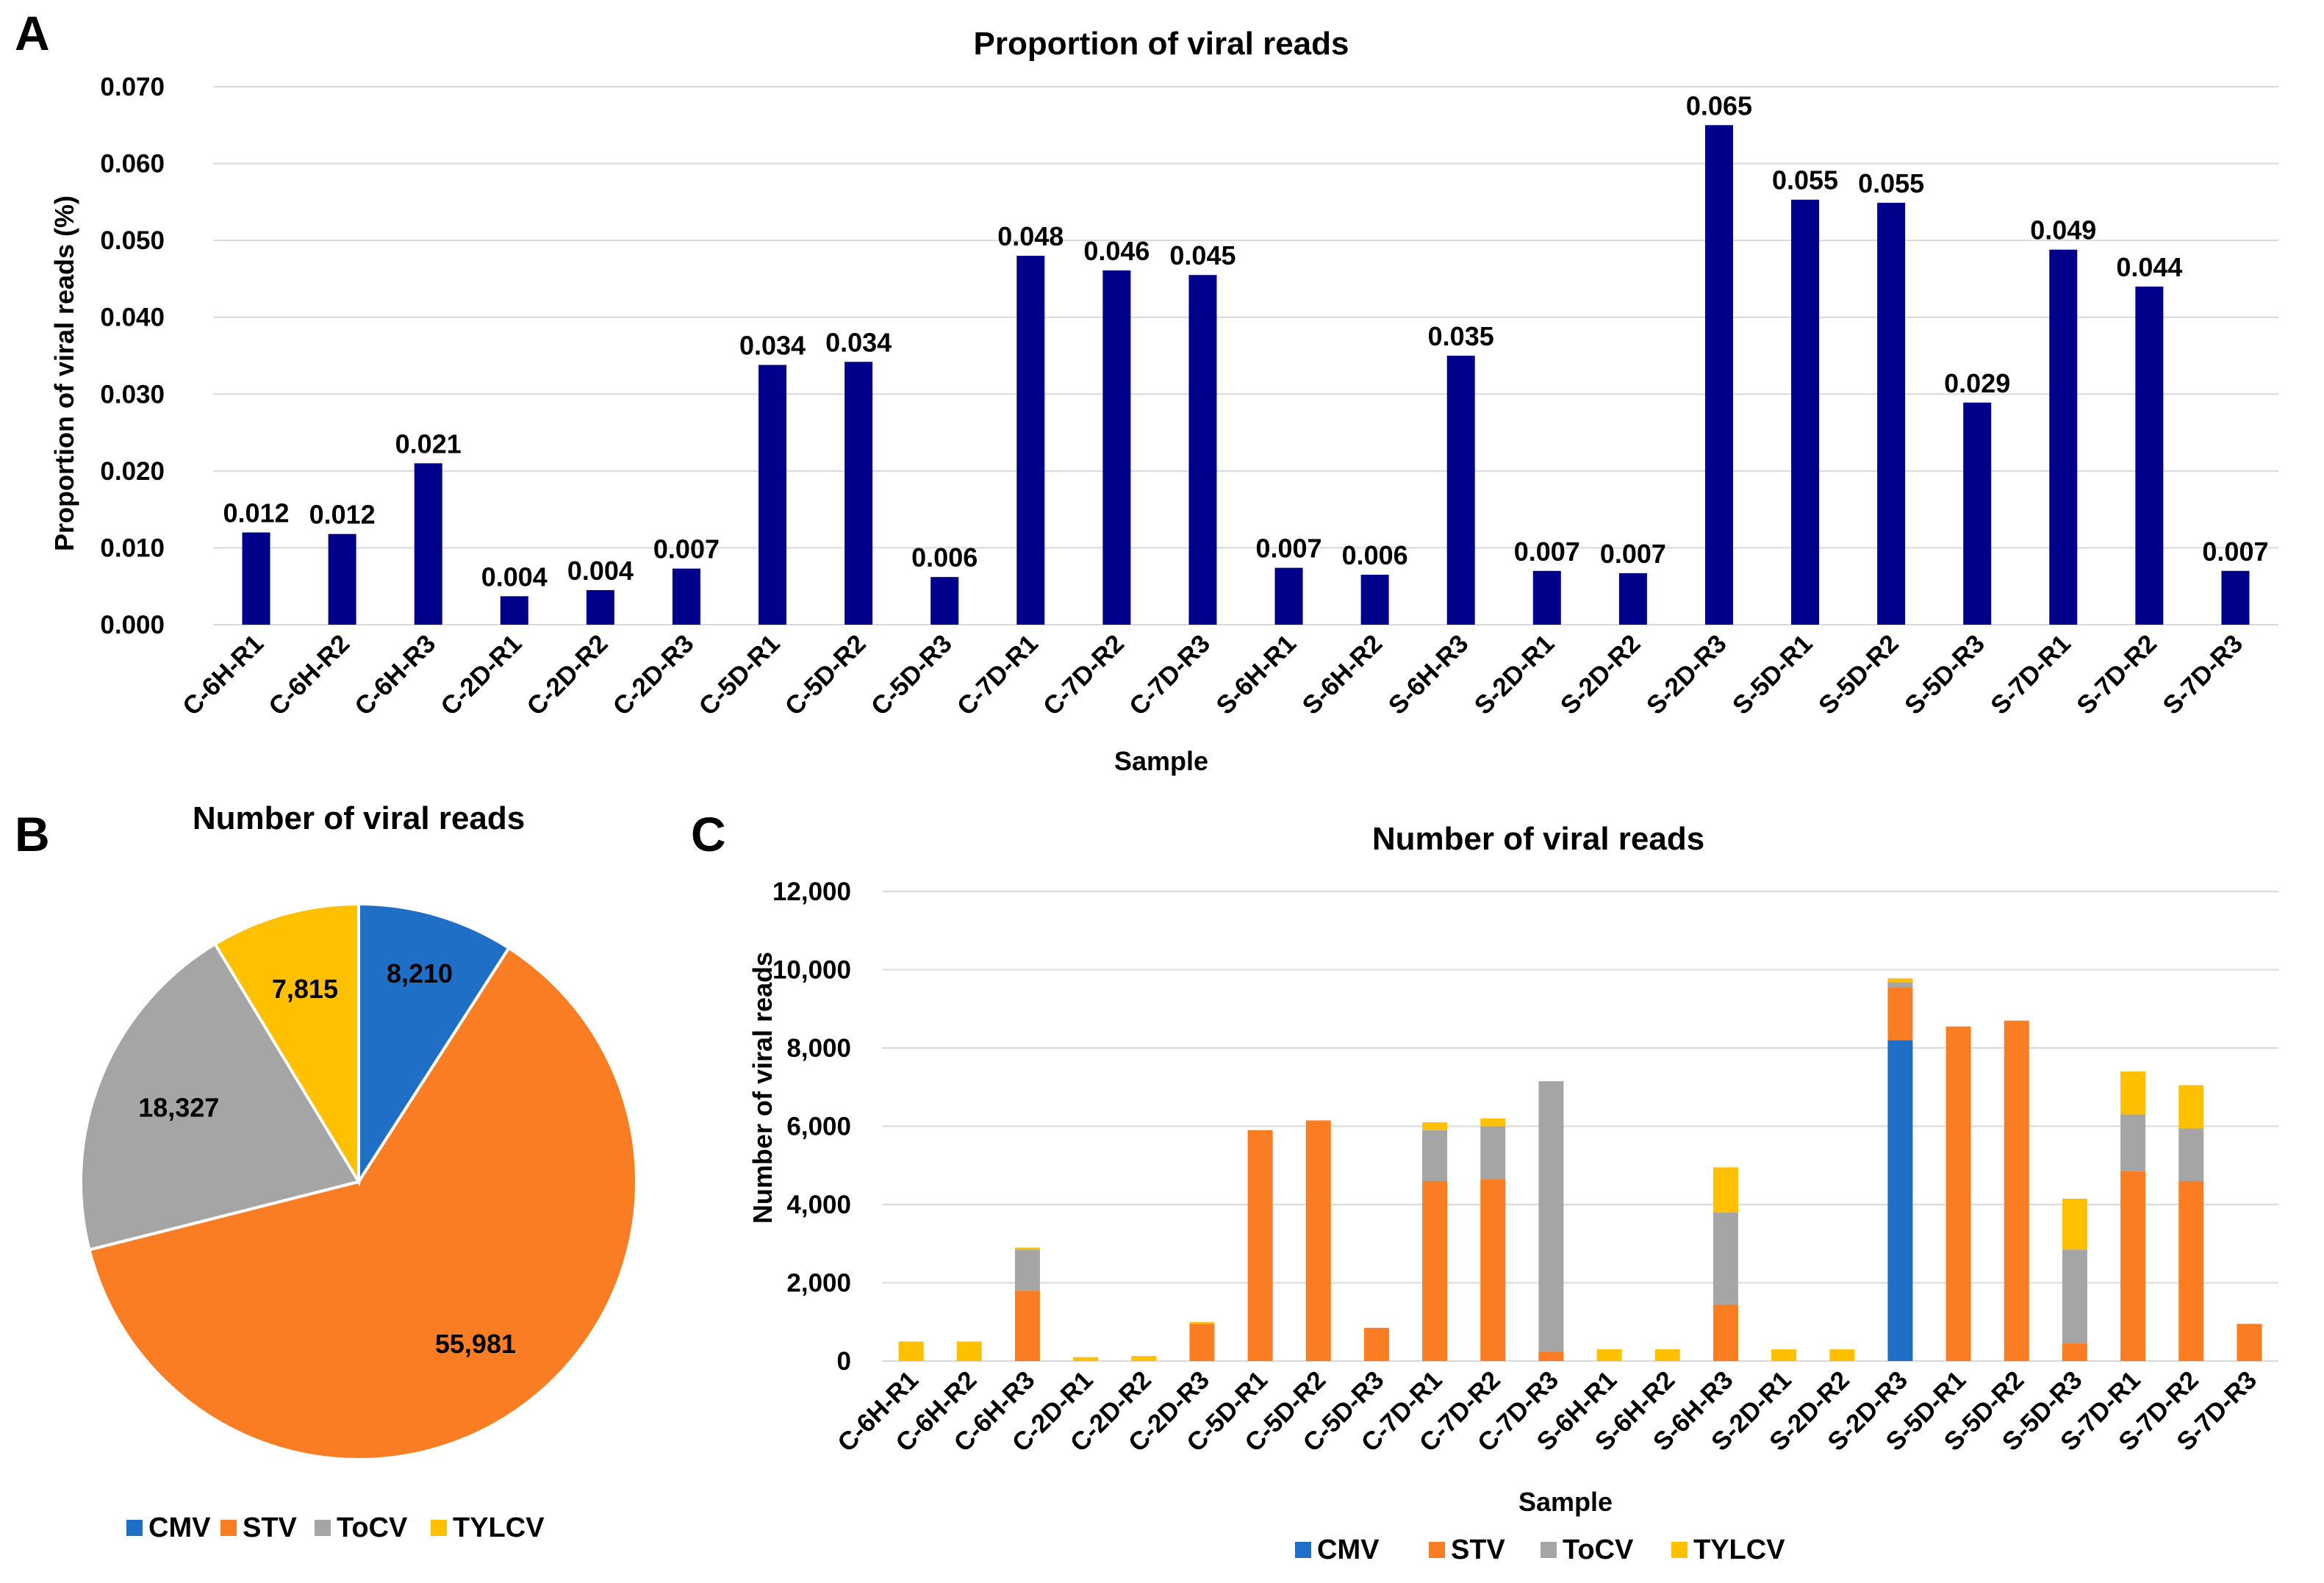  What do you see at coordinates (1116, 251) in the screenshot?
I see `chart-a-data-label: 0.046` at bounding box center [1116, 251].